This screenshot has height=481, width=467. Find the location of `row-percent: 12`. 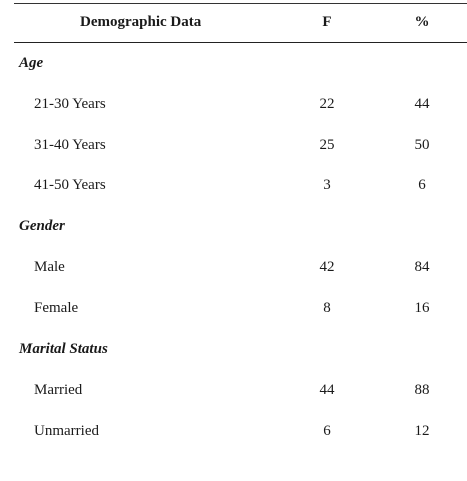

row-percent: 12 is located at coordinates (422, 431).